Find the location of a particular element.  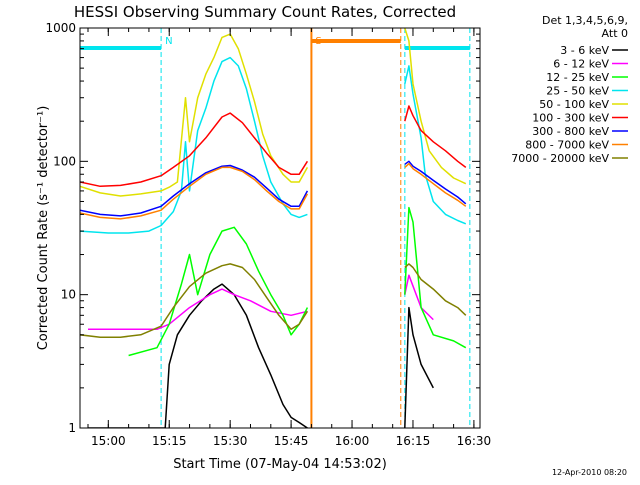

flag-label-1: S is located at coordinates (318, 41).